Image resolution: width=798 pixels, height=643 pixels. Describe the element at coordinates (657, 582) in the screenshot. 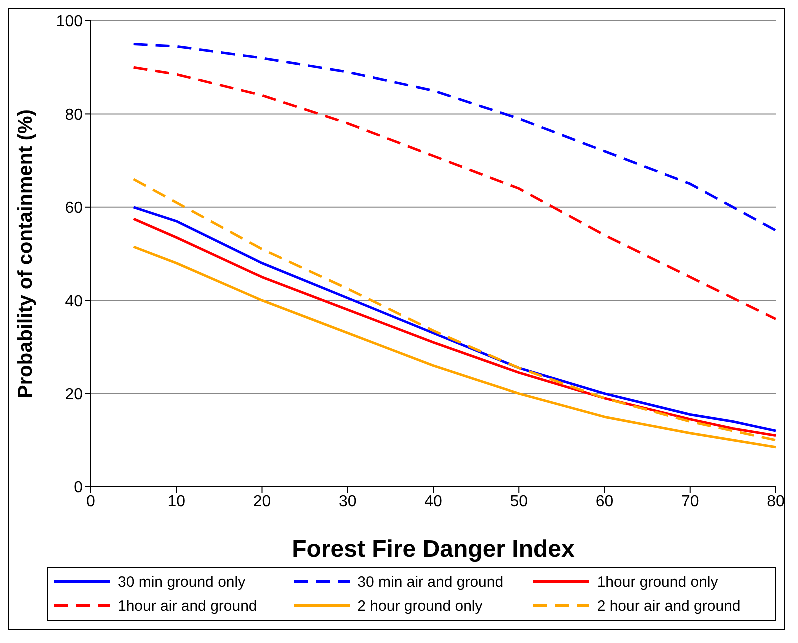

I see `legend-label: 1hour ground only` at that location.